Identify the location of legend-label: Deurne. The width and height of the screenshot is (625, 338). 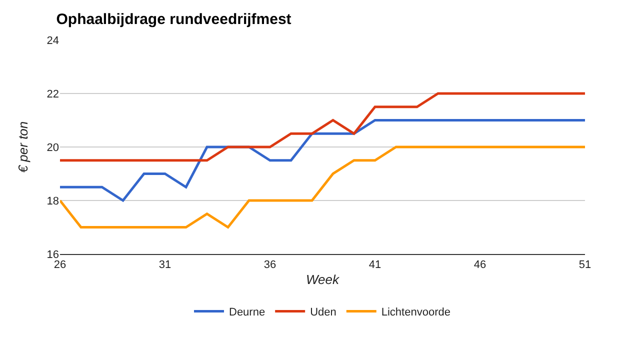
(247, 312).